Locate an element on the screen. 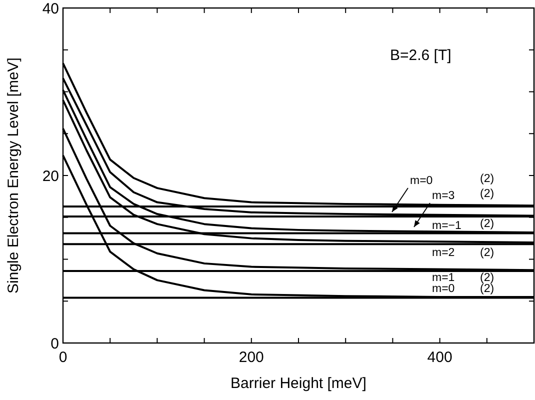 The width and height of the screenshot is (535, 400). annotation: m=2 is located at coordinates (443, 253).